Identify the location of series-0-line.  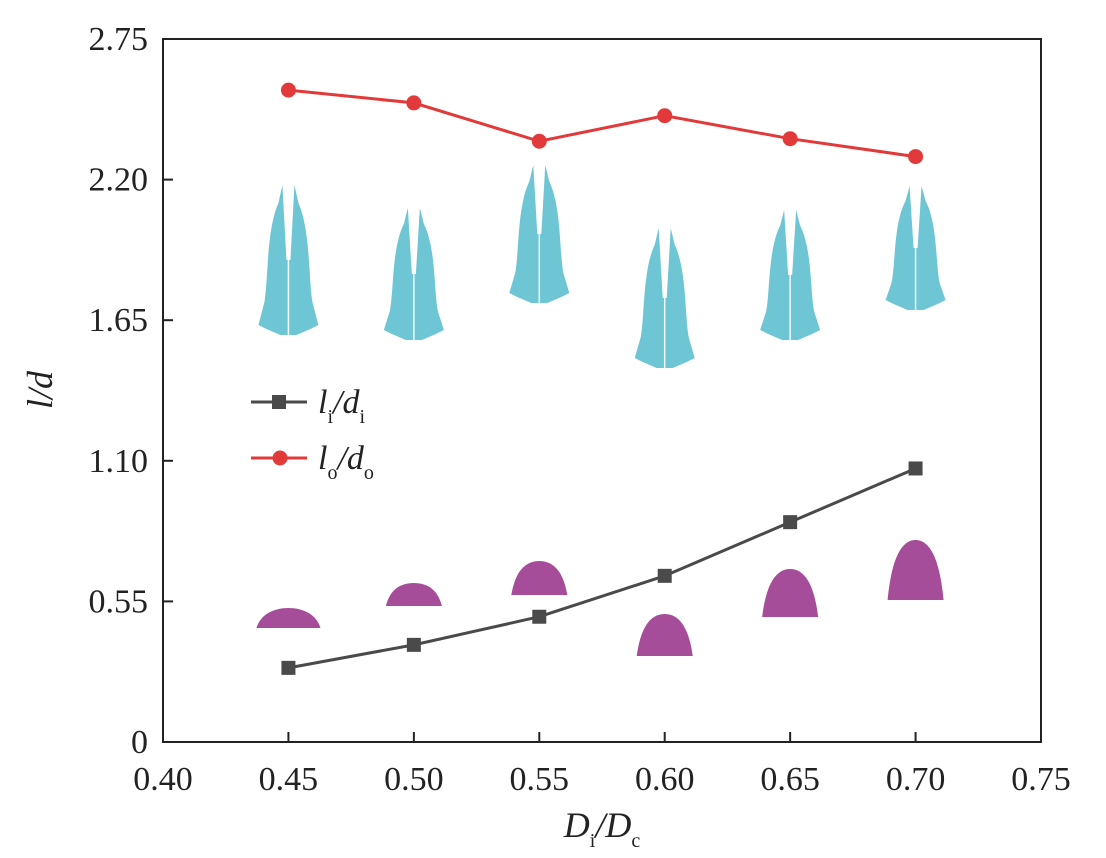
(602, 568).